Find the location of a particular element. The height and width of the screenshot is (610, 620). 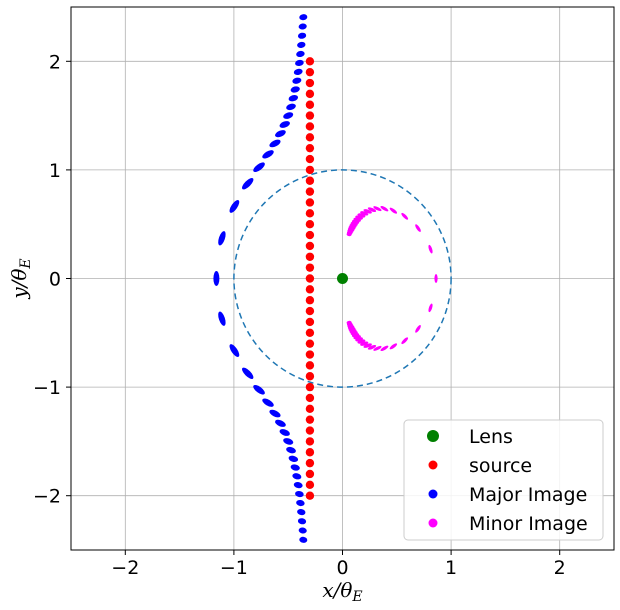

legend-label: Major Image is located at coordinates (528, 495).